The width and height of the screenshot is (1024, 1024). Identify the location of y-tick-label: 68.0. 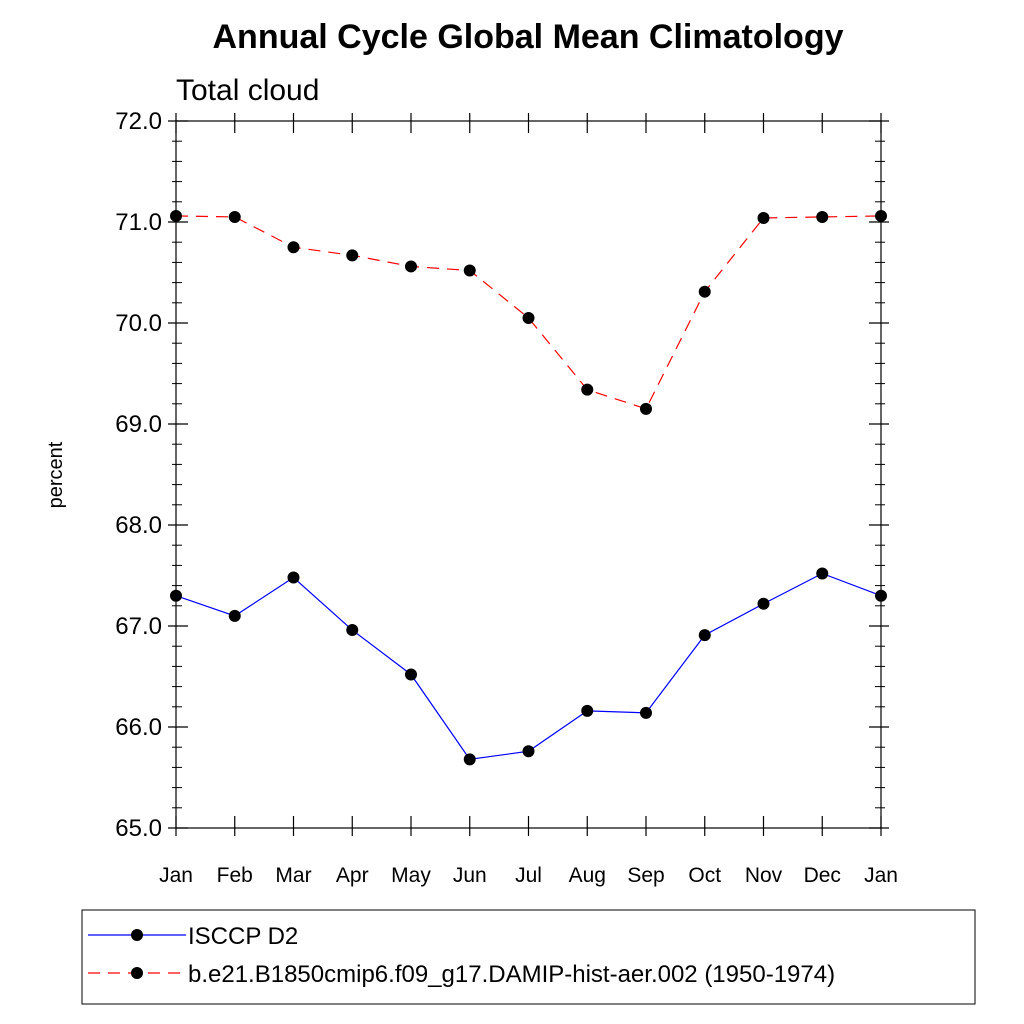
(138, 525).